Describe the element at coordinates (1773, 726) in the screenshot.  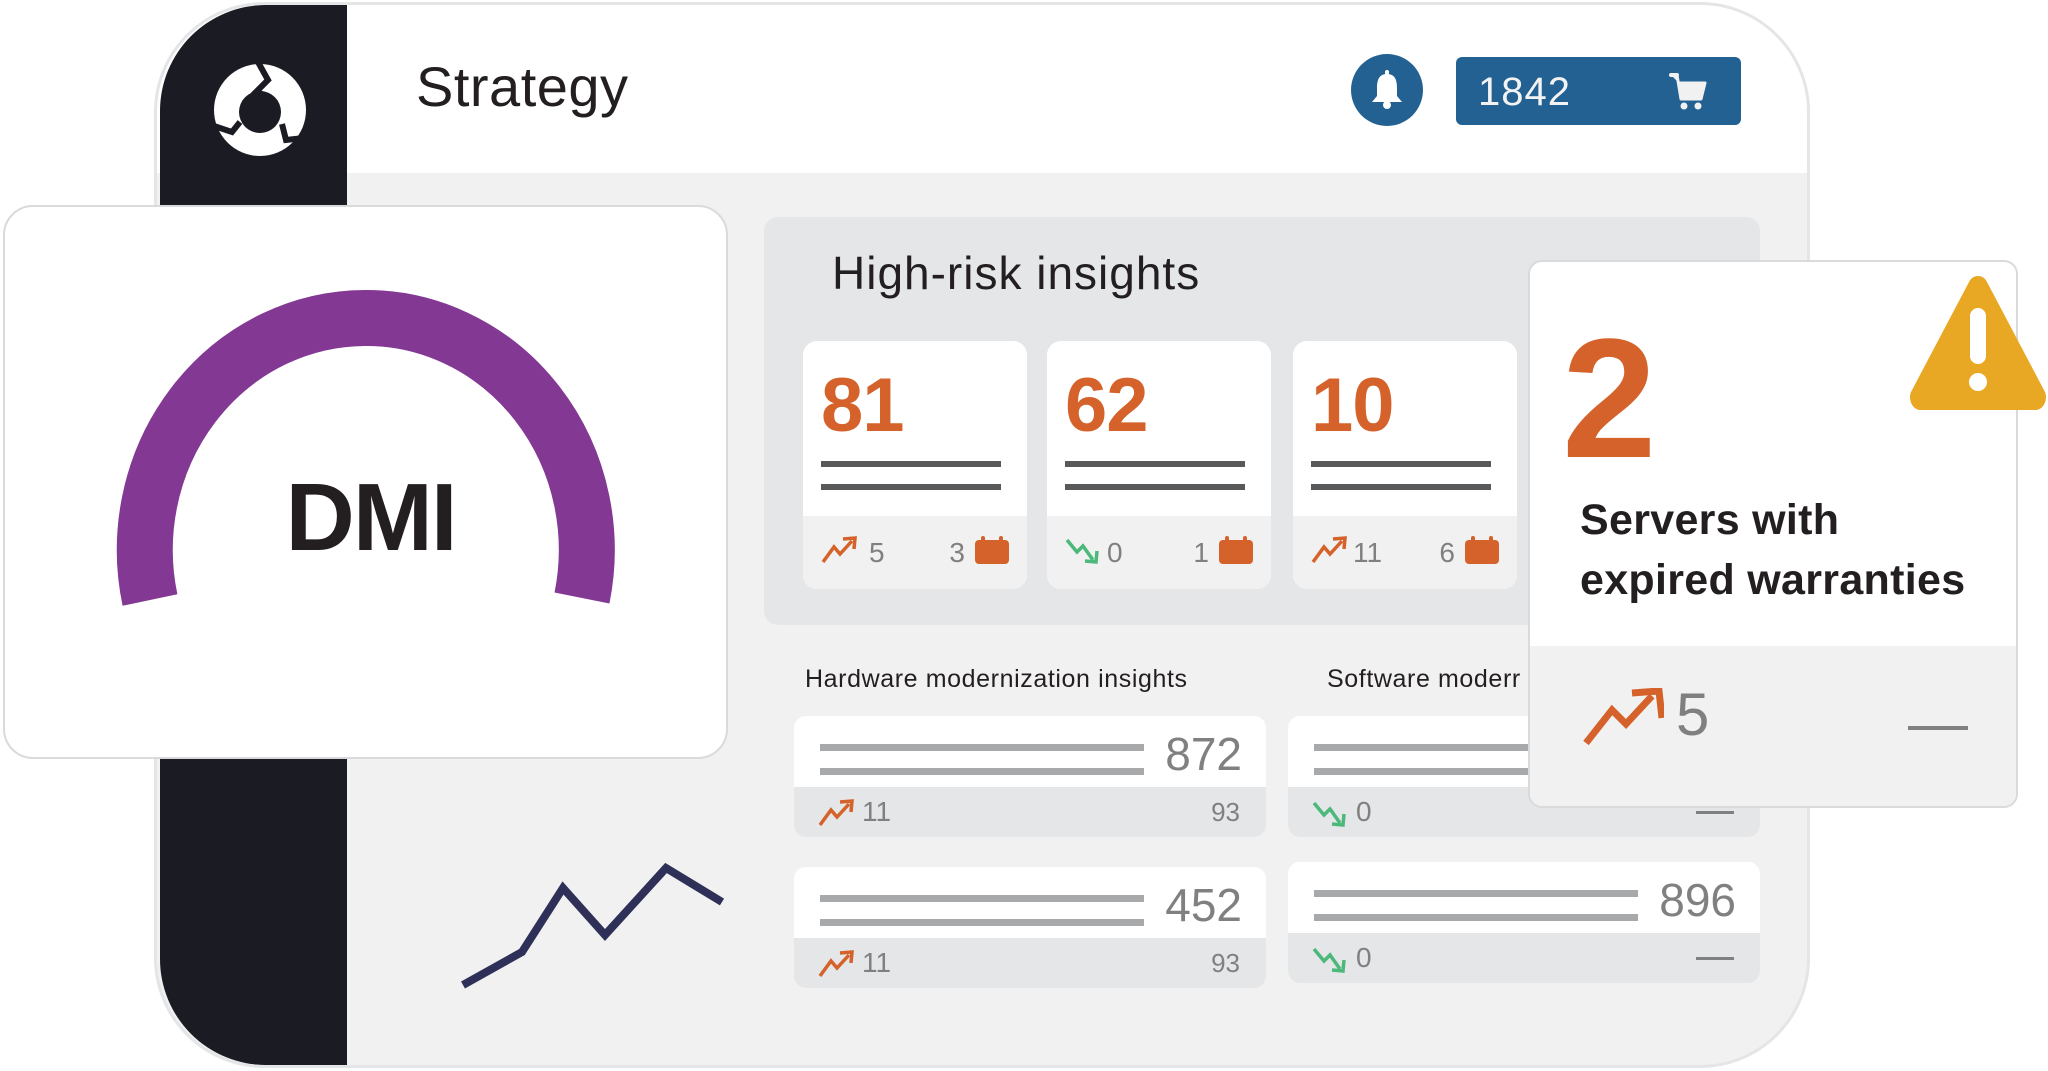
I see `alert-card-footer: 5` at that location.